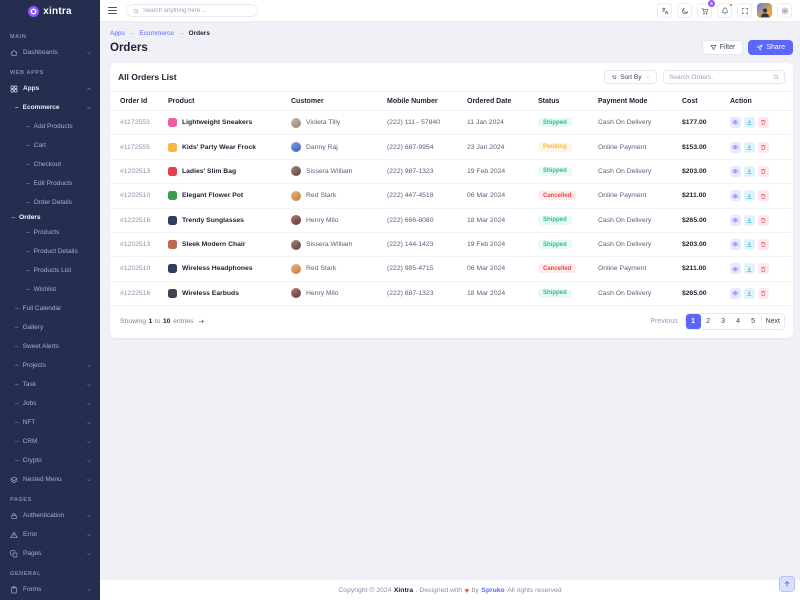  What do you see at coordinates (157, 33) in the screenshot?
I see `breadcrumb-link-ecommerce: Ecommerce` at bounding box center [157, 33].